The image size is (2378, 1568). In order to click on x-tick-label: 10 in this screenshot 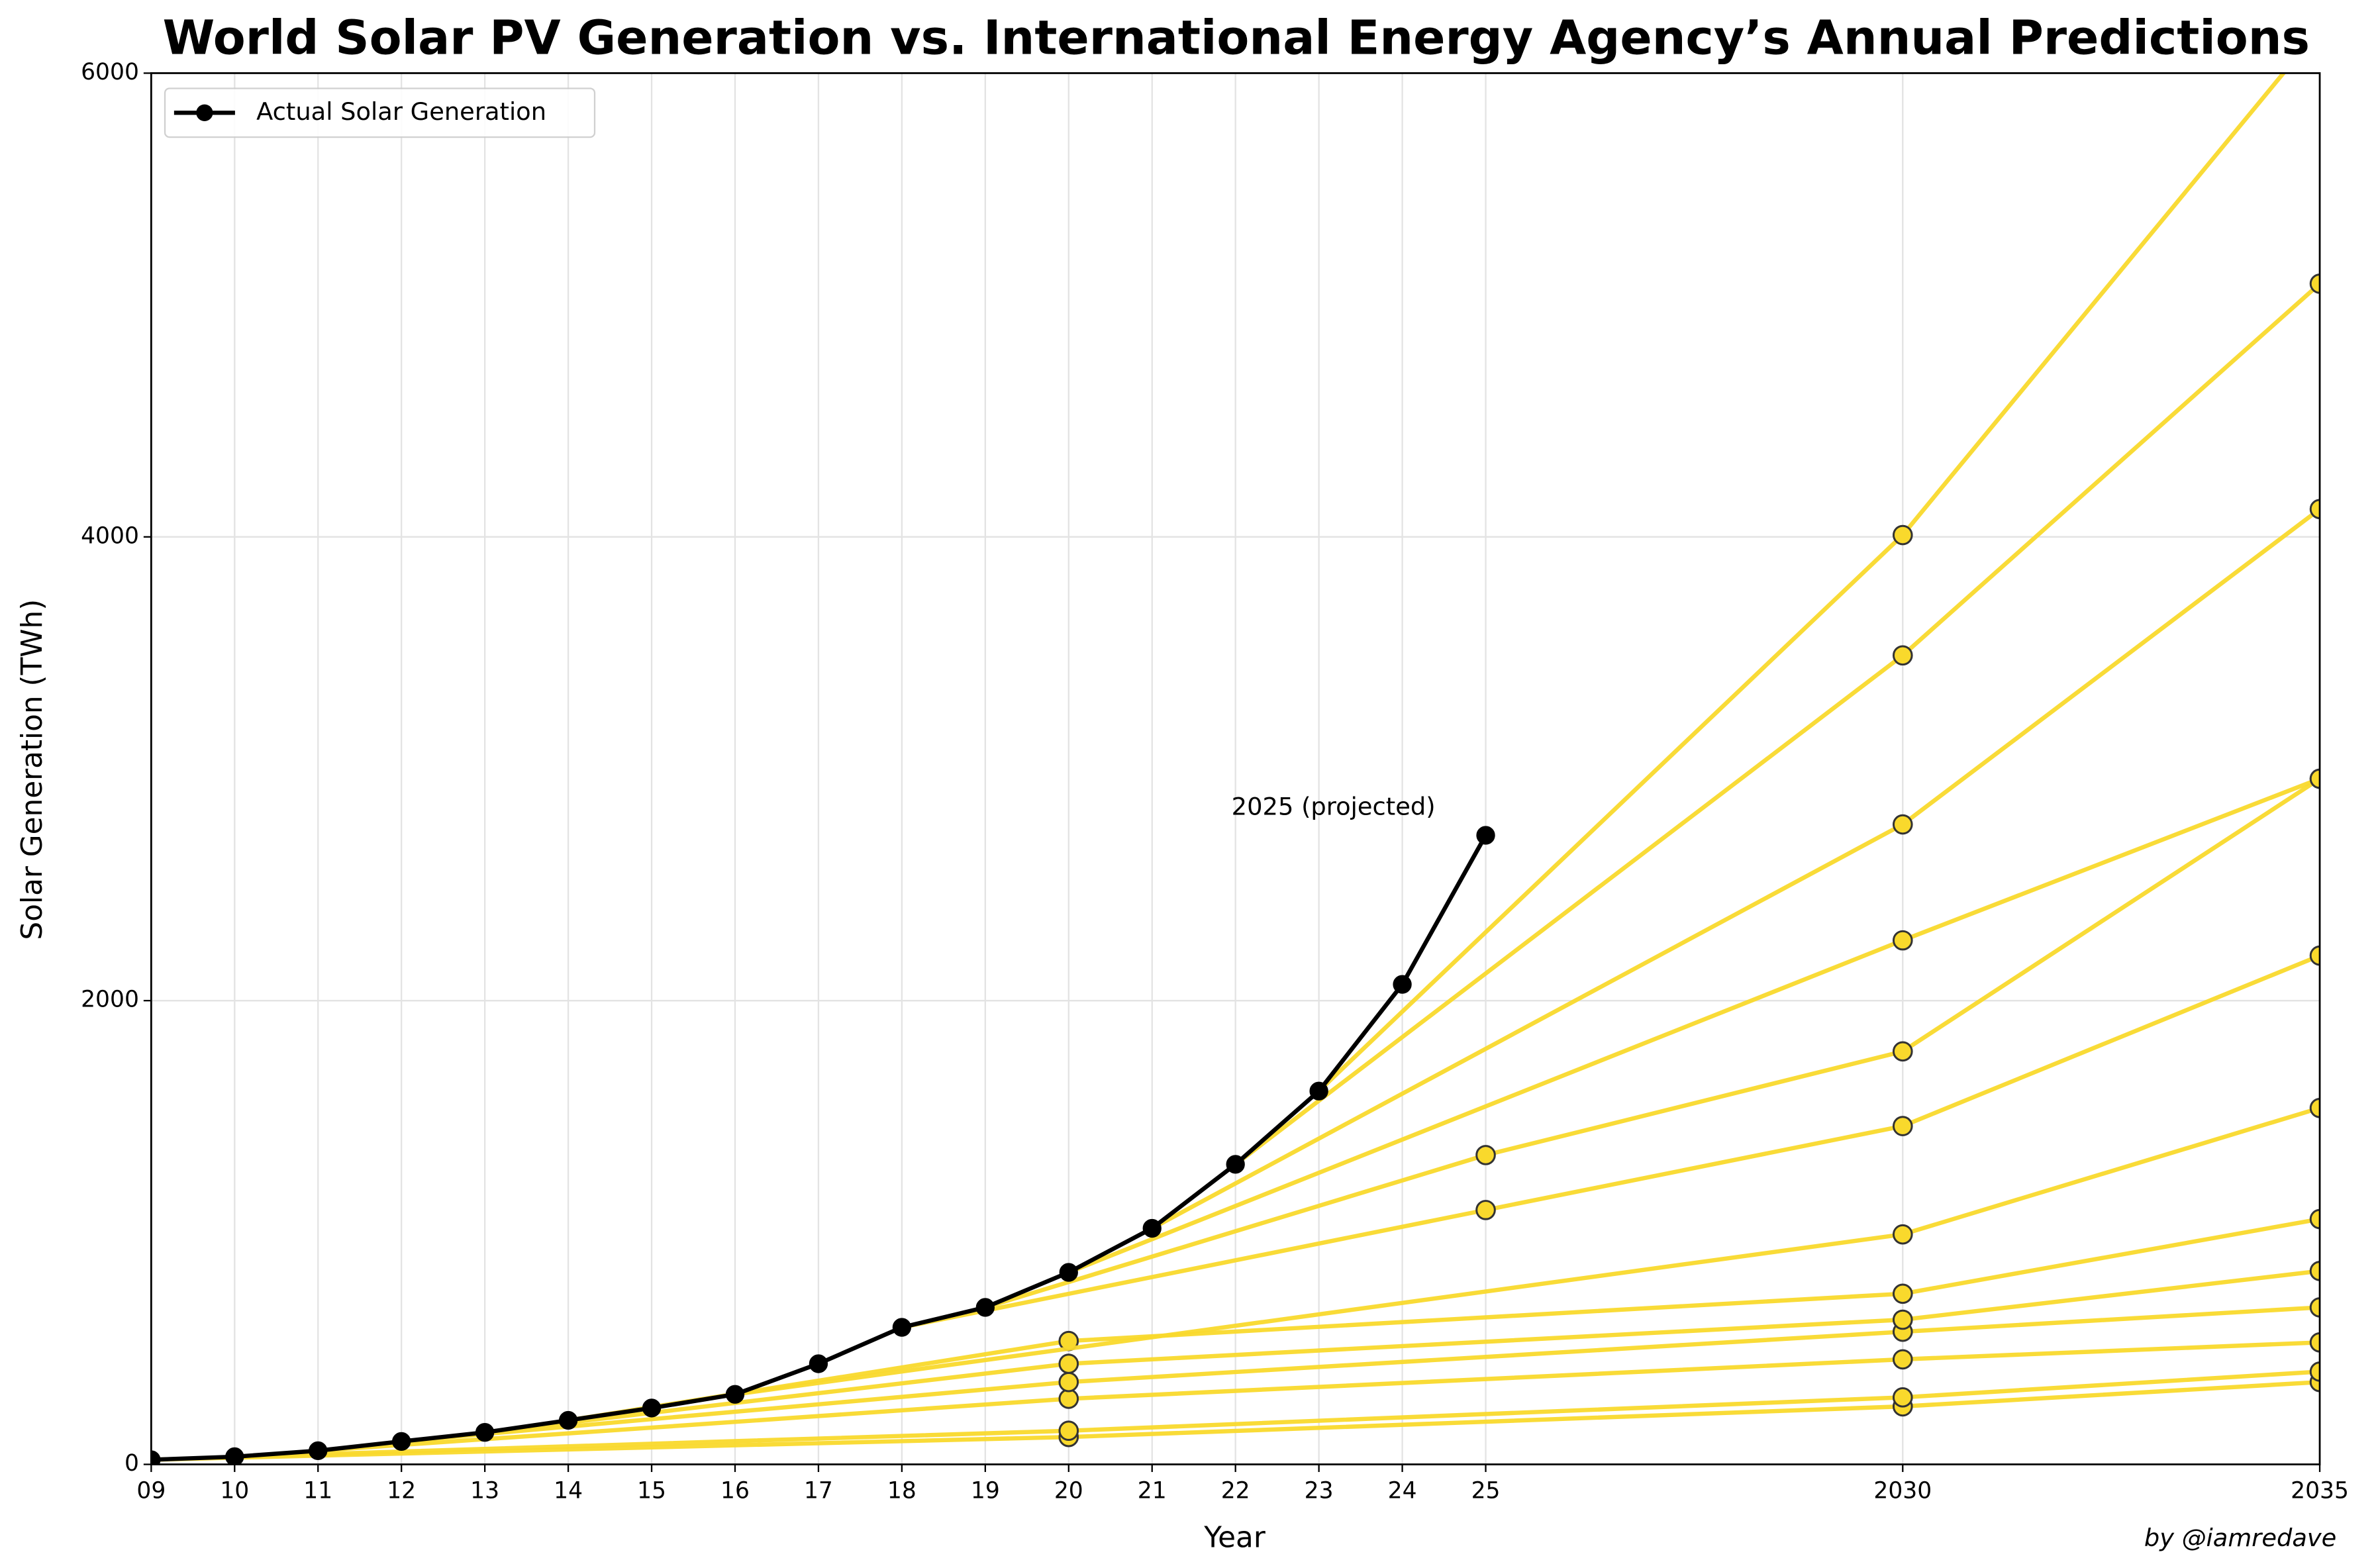, I will do `click(234, 1490)`.